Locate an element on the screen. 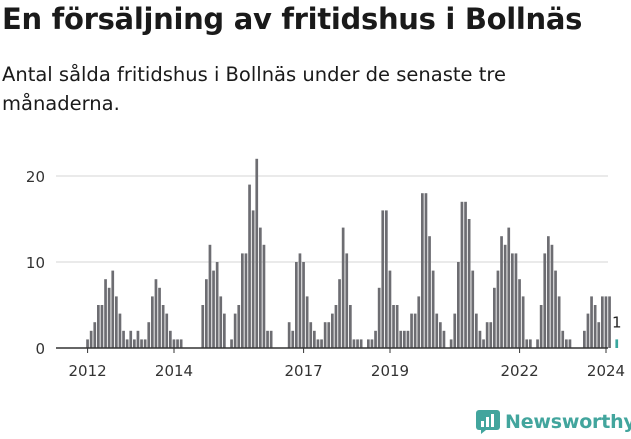 The image size is (631, 439). x-tick-label: 2014 is located at coordinates (174, 371).